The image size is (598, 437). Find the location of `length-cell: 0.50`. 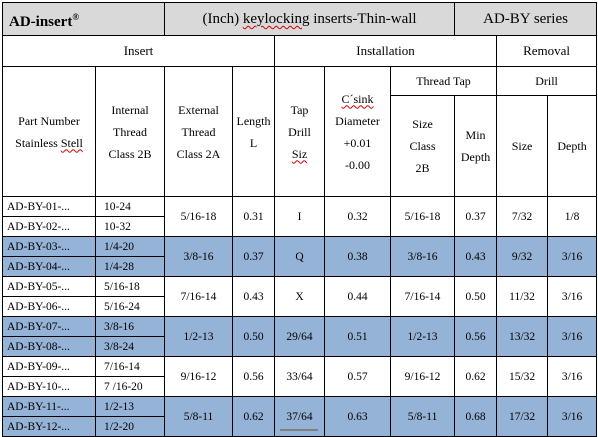

length-cell: 0.50 is located at coordinates (253, 336).